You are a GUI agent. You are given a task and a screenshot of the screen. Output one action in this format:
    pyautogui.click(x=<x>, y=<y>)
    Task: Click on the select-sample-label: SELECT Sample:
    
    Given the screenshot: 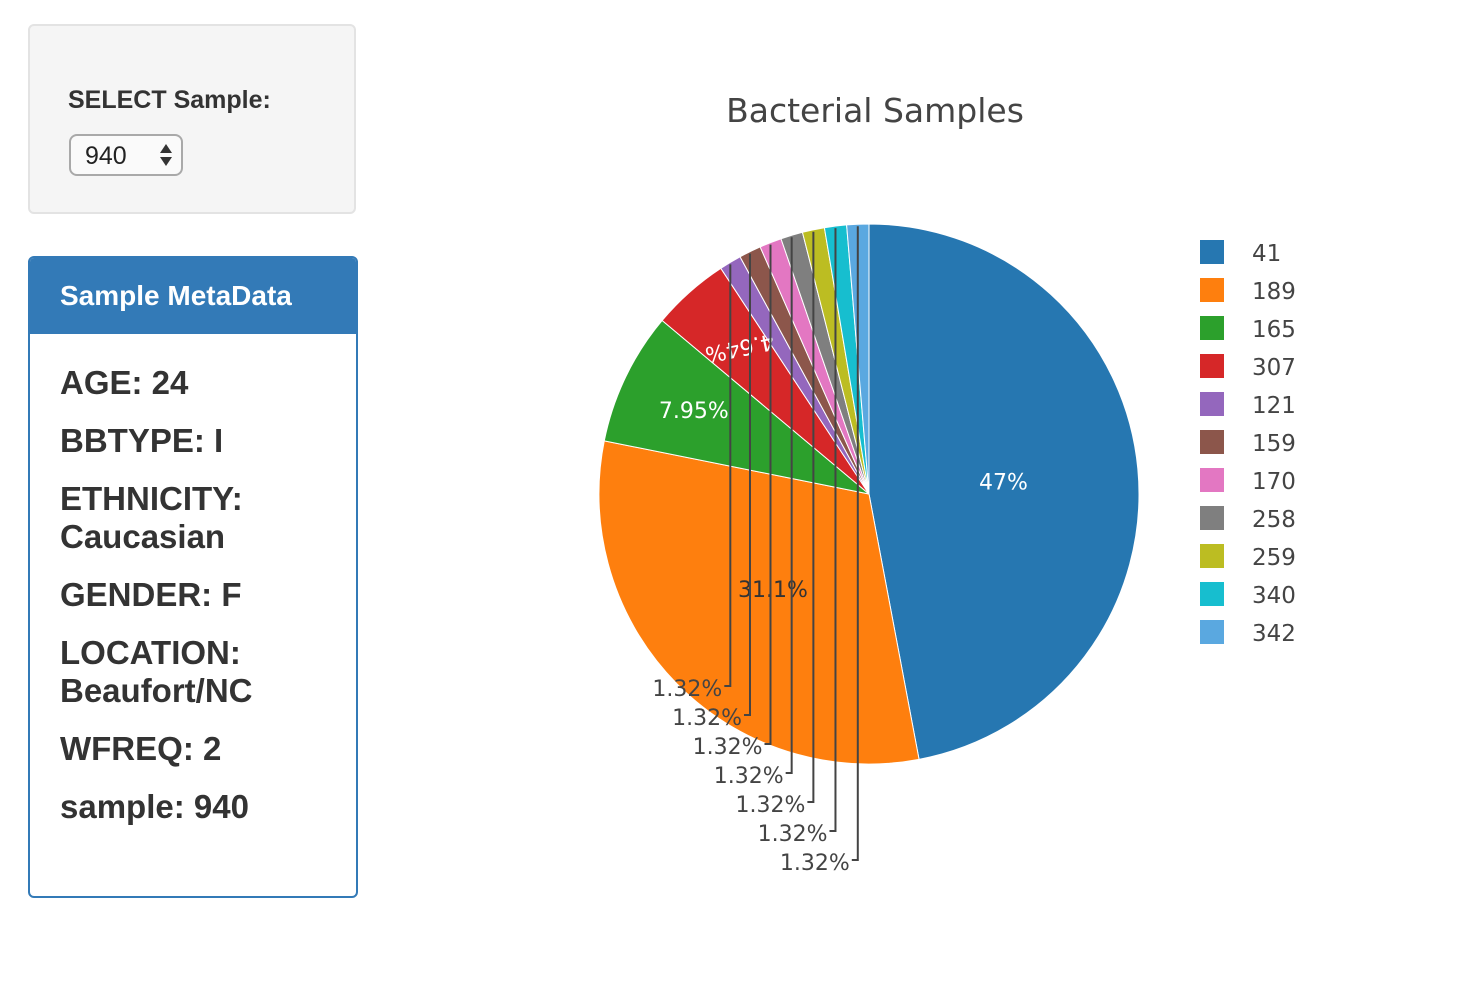 What is the action you would take?
    pyautogui.click(x=169, y=100)
    